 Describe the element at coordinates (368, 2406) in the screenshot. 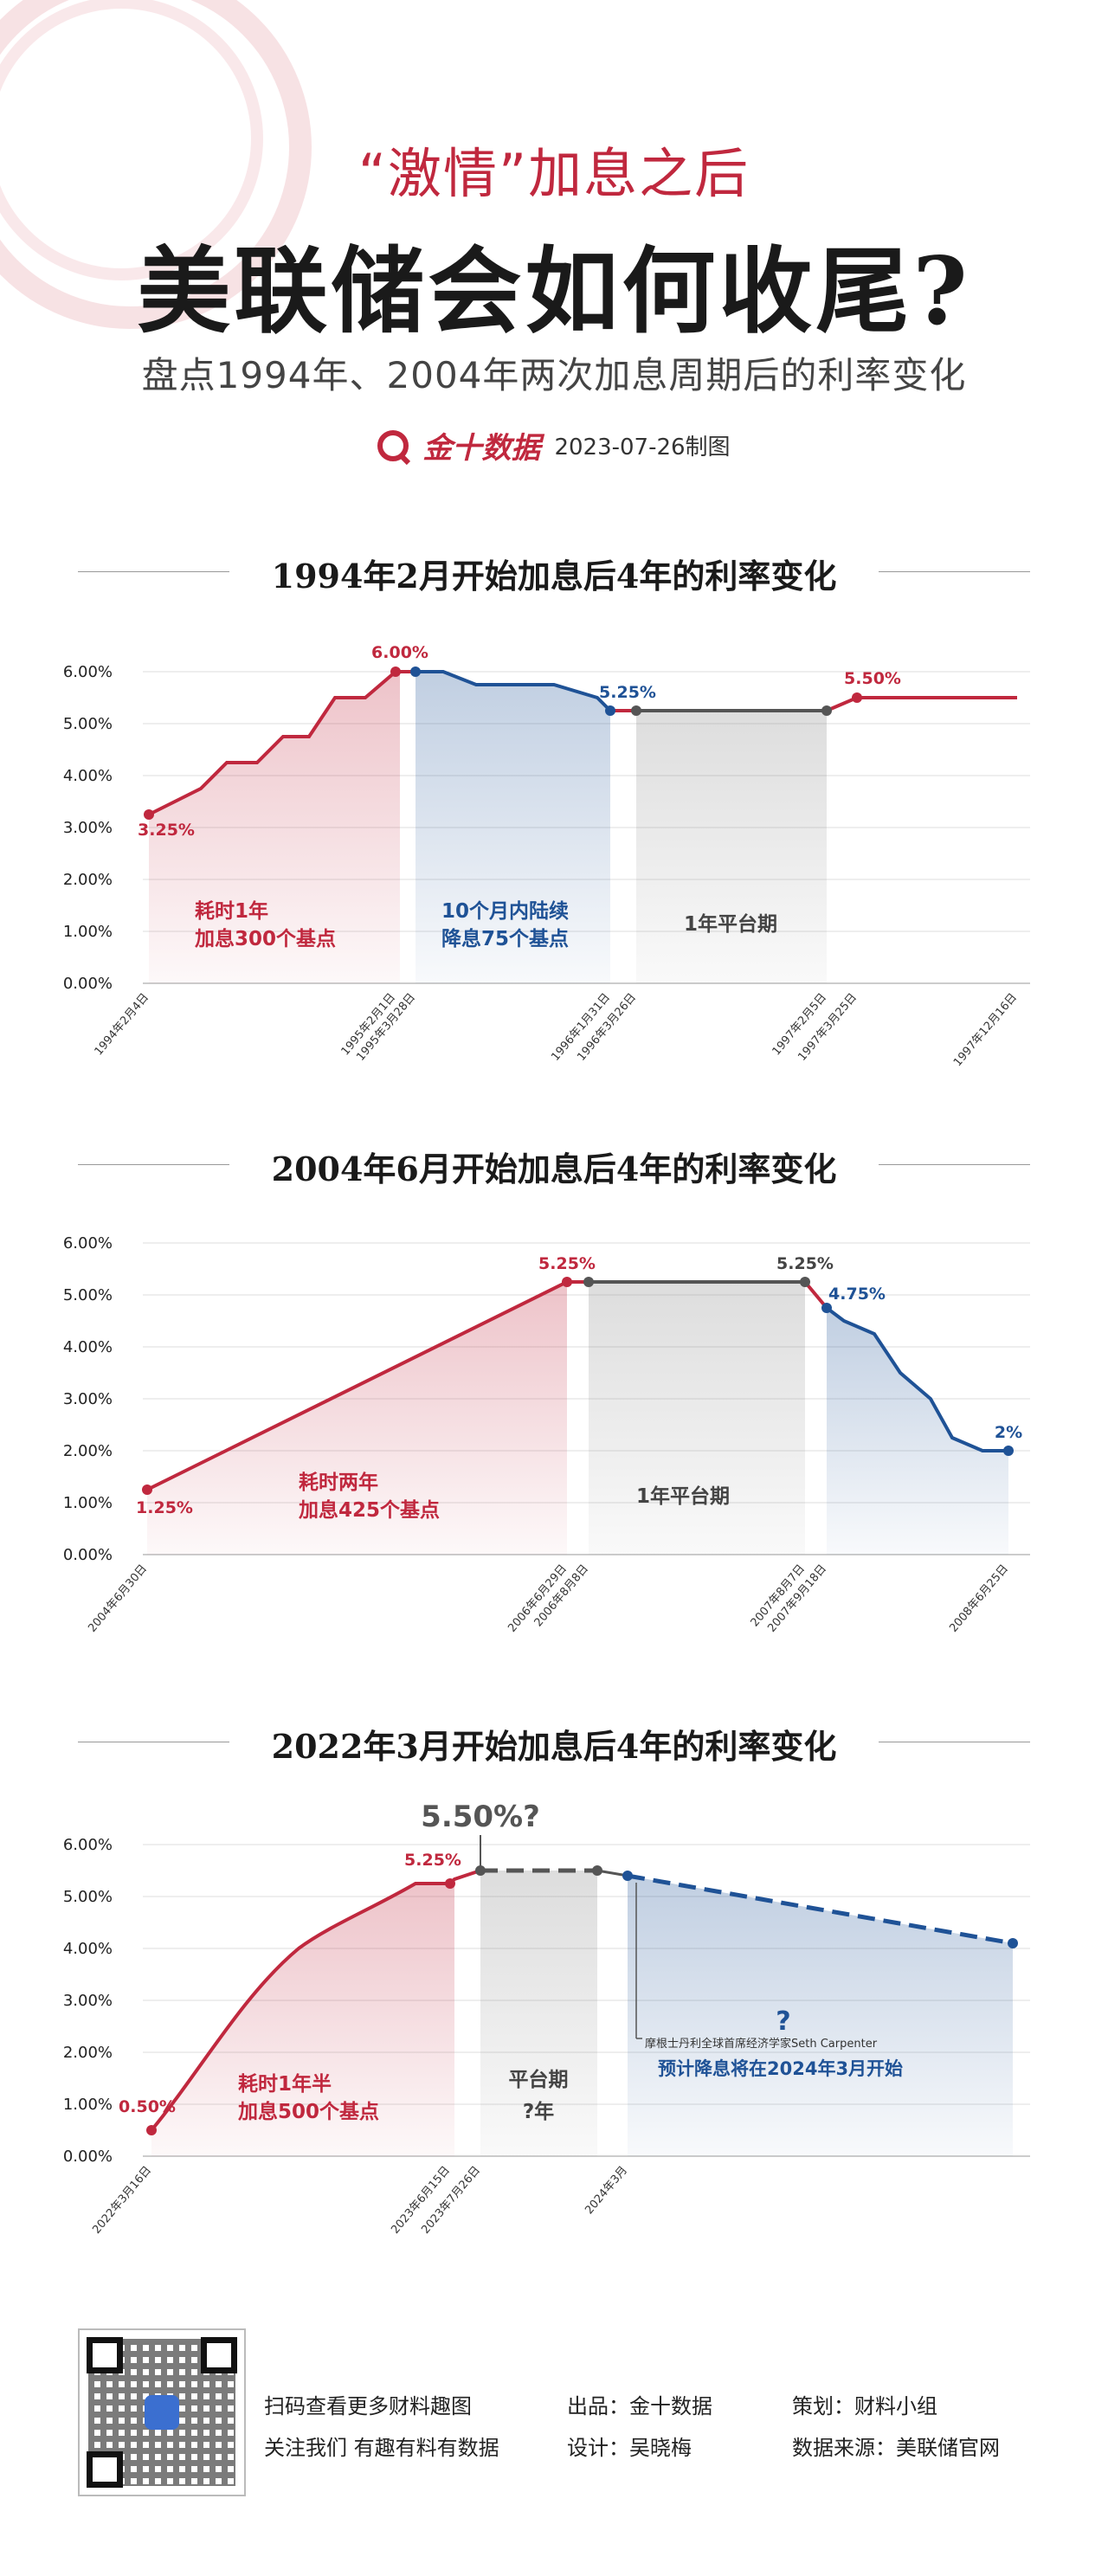

I see `scan-text: 扫码查看更多财料趣图` at that location.